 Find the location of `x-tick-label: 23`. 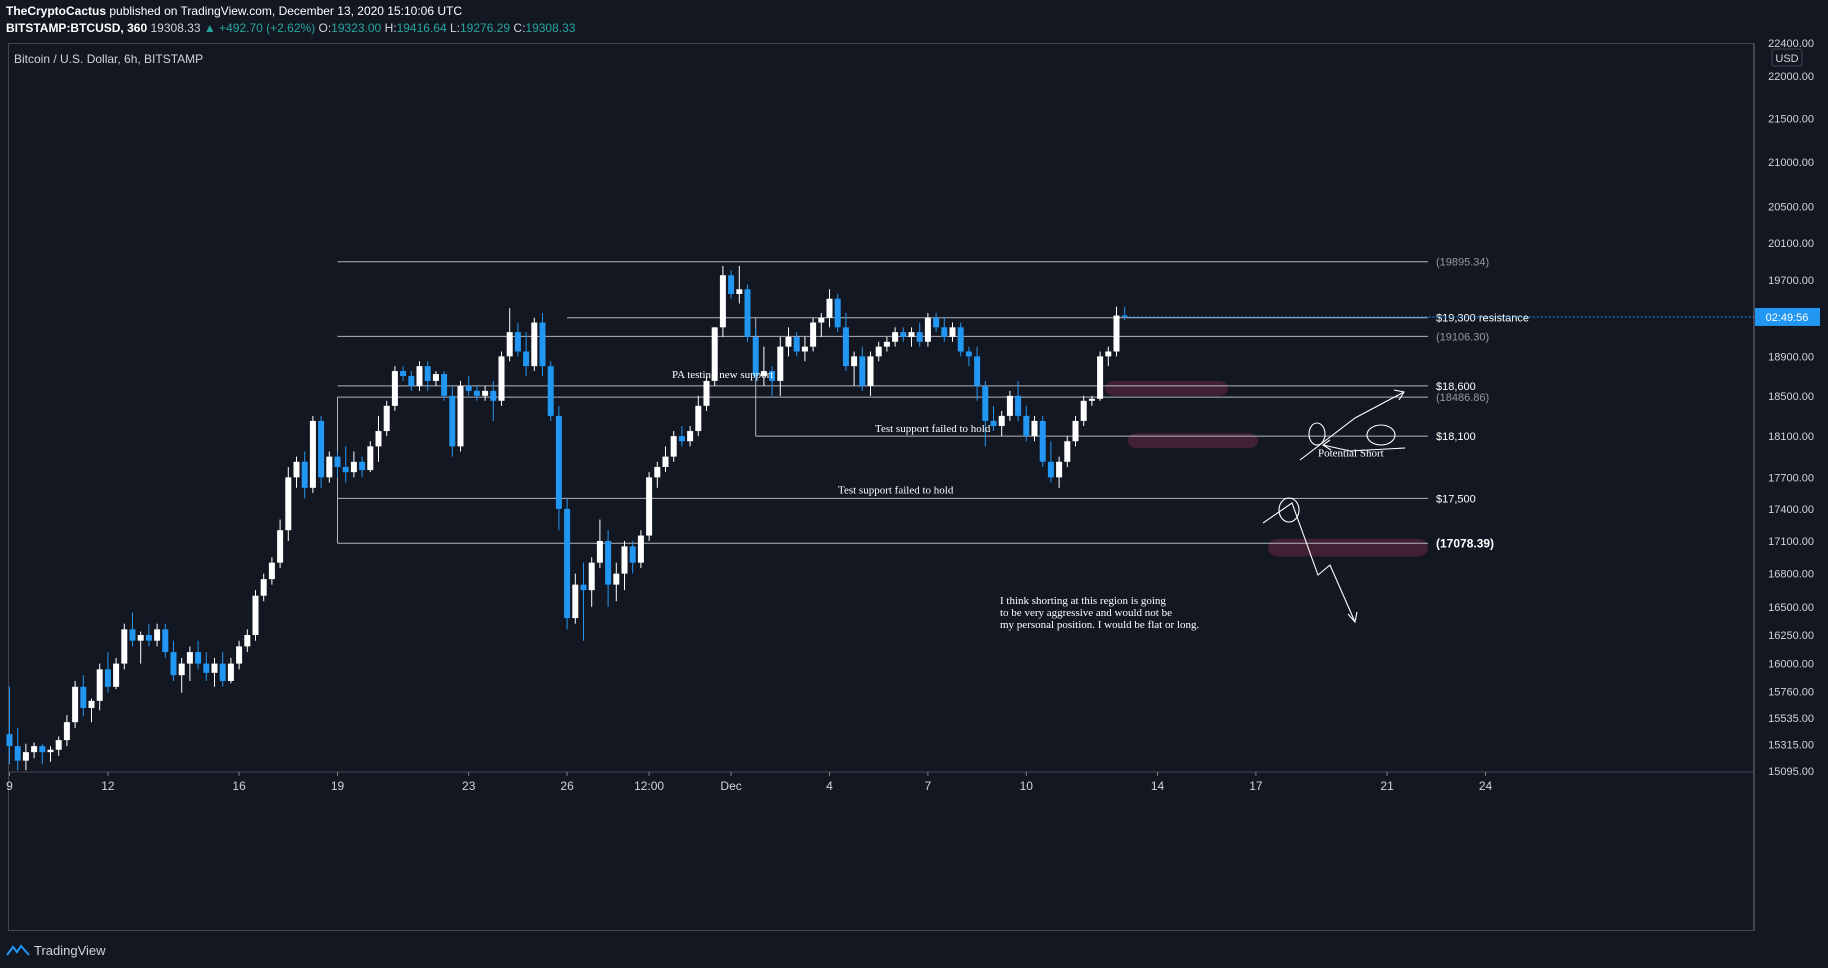

x-tick-label: 23 is located at coordinates (469, 786).